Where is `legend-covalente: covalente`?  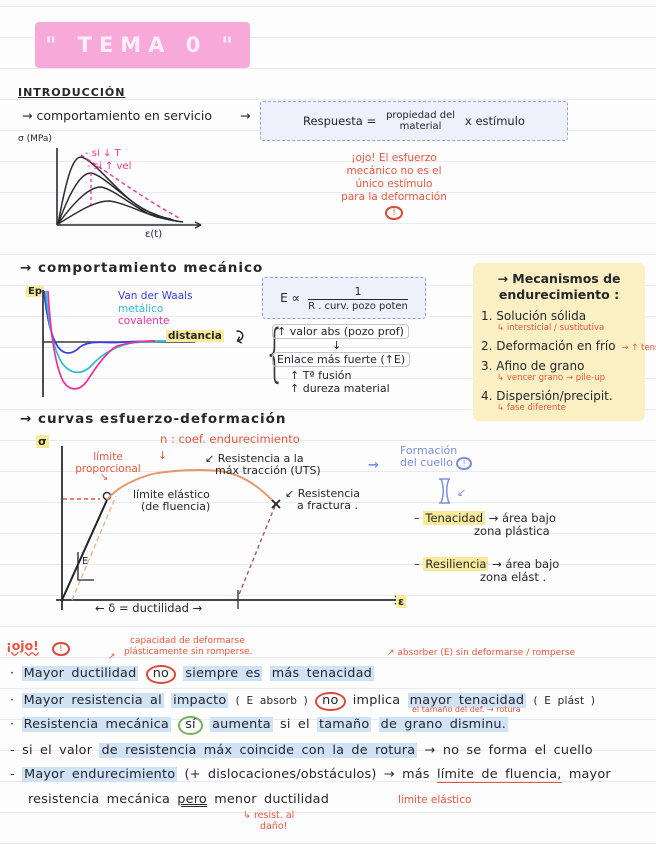 legend-covalente: covalente is located at coordinates (144, 321).